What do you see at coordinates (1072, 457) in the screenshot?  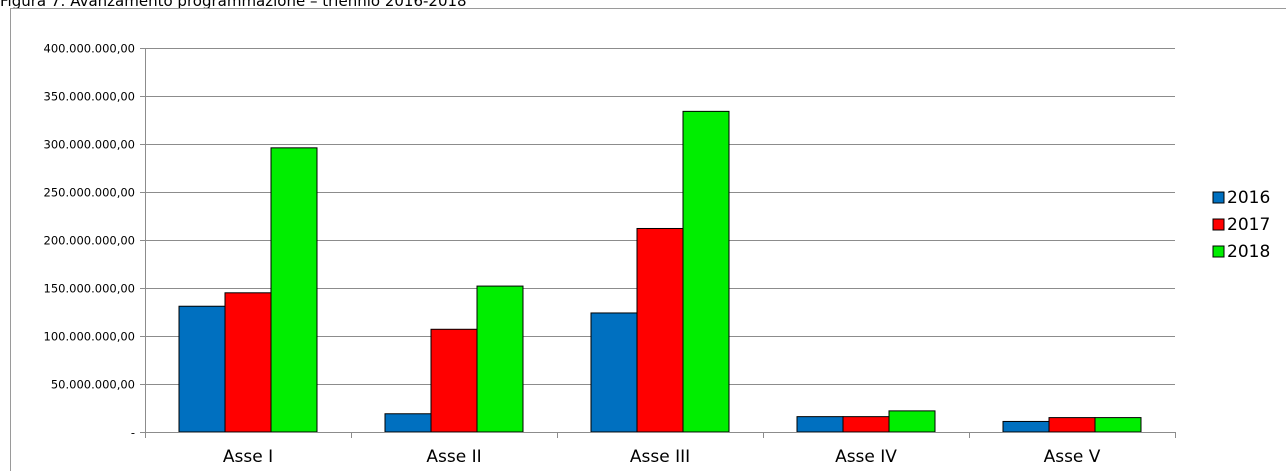 I see `x-tick-label: Asse V` at bounding box center [1072, 457].